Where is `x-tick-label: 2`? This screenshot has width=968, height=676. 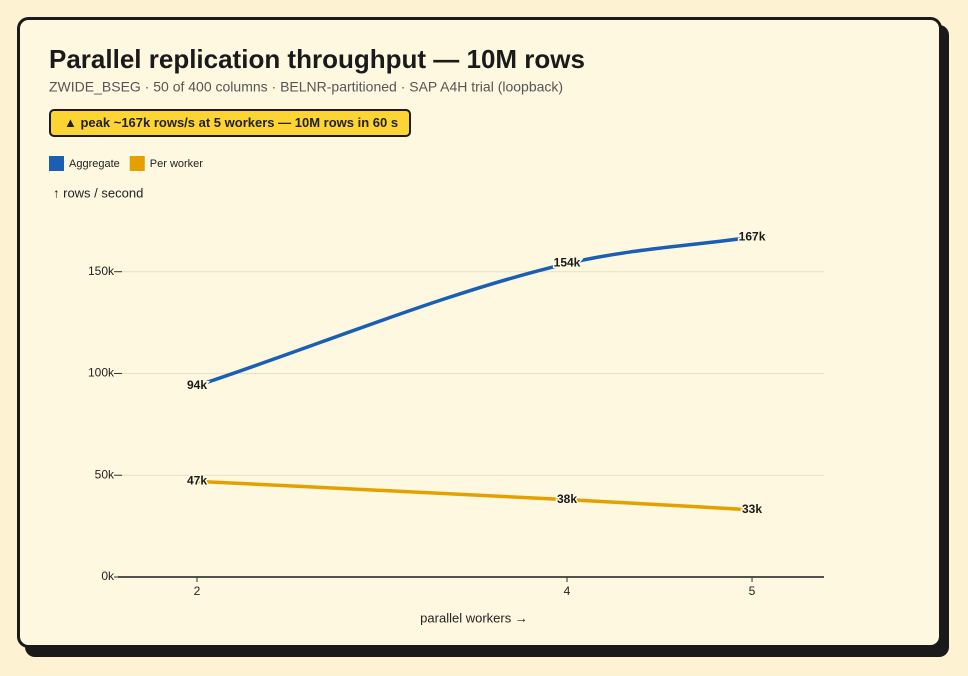
x-tick-label: 2 is located at coordinates (197, 591).